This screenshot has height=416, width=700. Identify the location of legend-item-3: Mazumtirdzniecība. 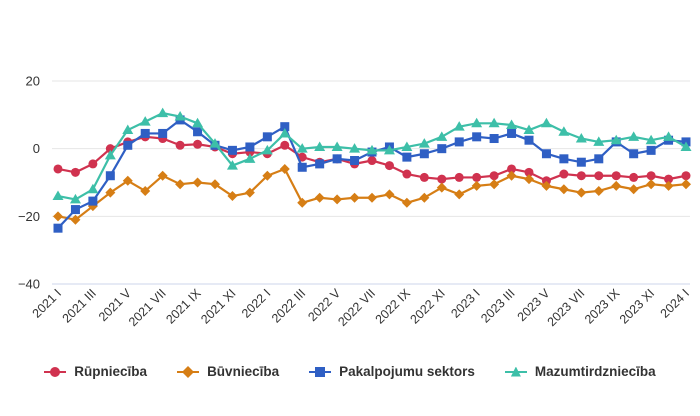
(580, 371).